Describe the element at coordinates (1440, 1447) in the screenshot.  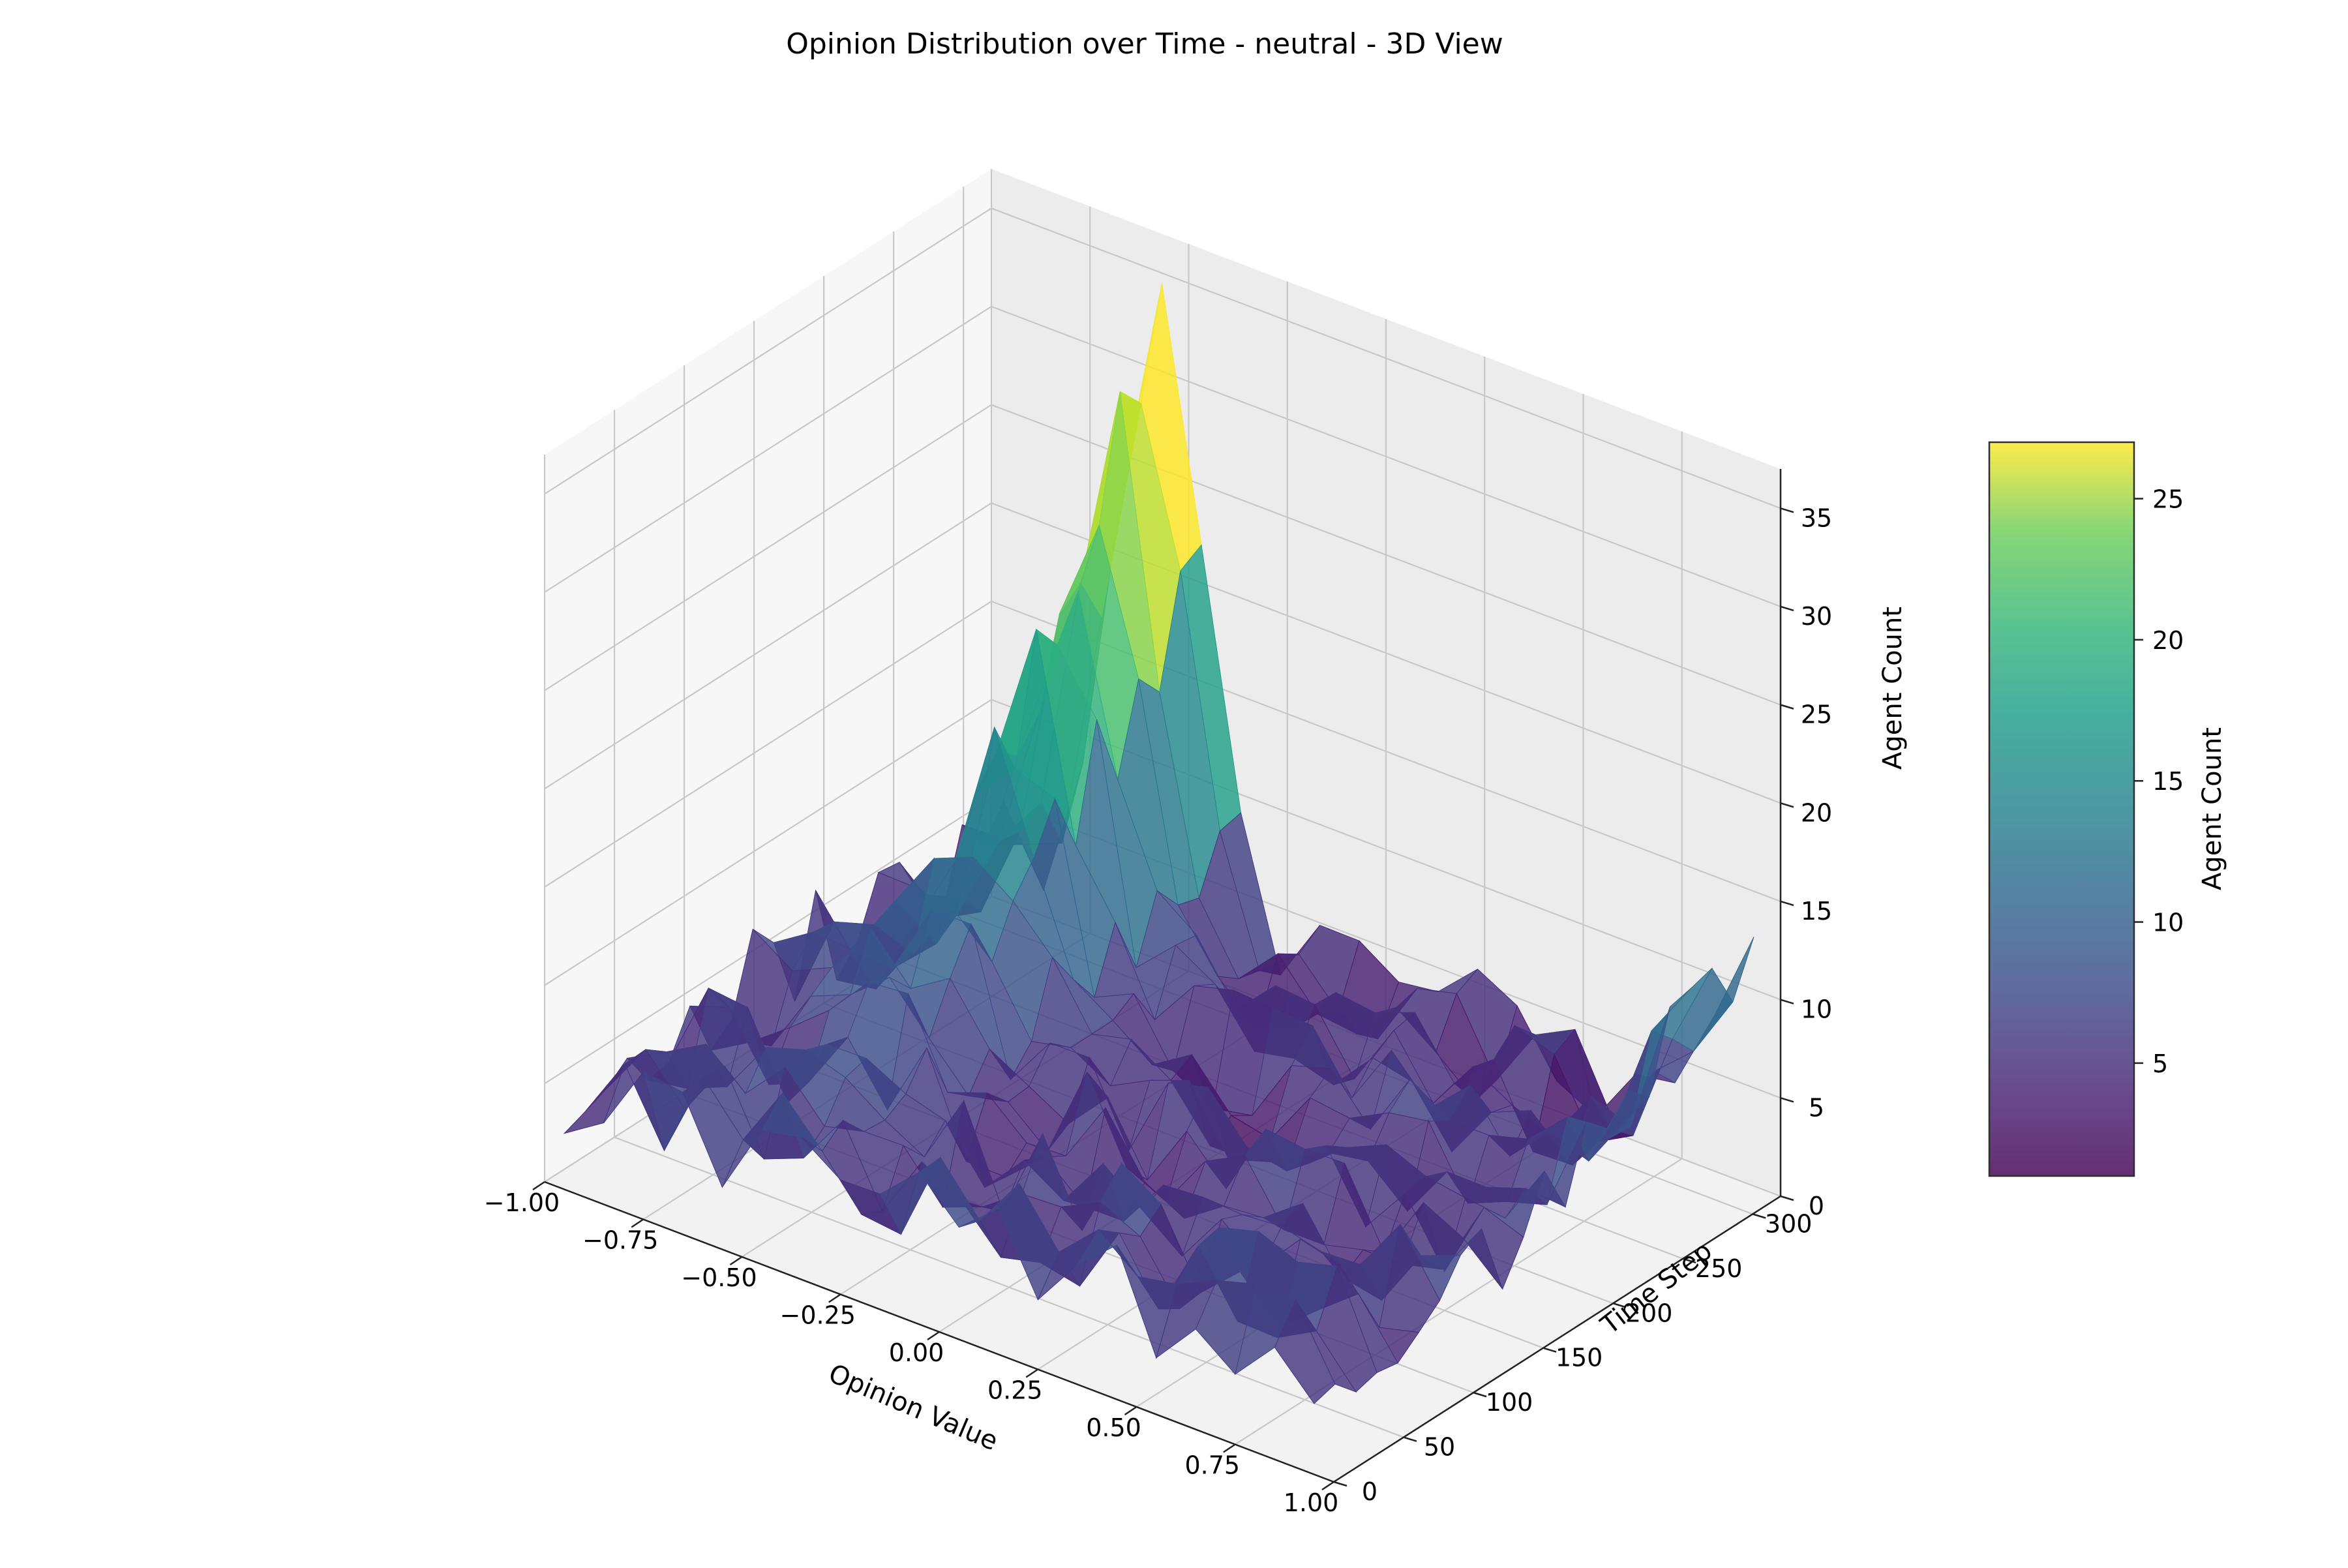
I see `y-tick-label: 50` at that location.